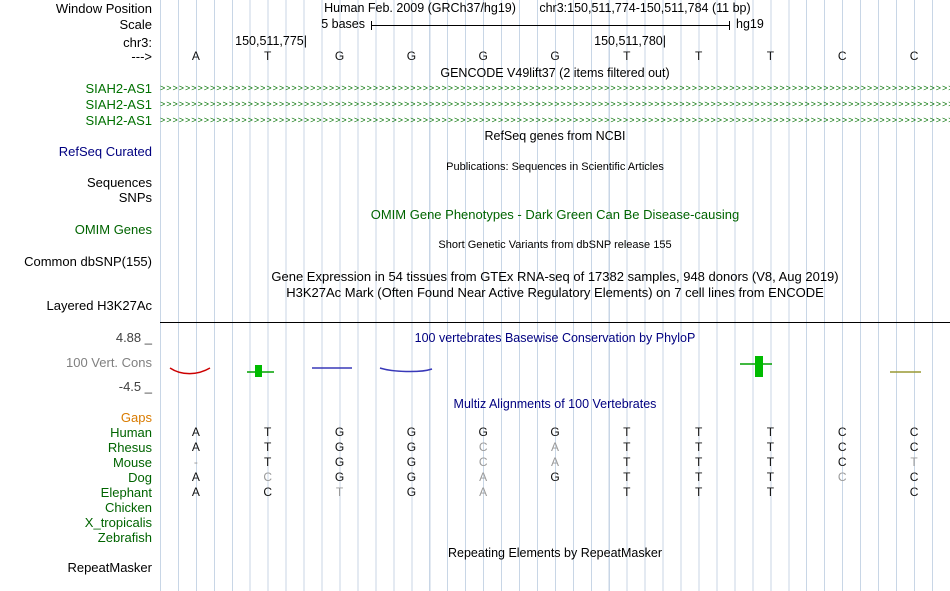 This screenshot has width=950, height=591. Describe the element at coordinates (343, 24) in the screenshot. I see `scale-bases-label: 5 bases` at that location.